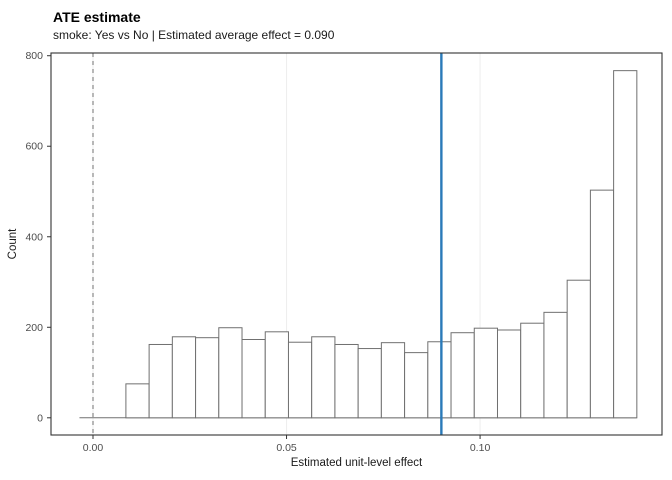 Image resolution: width=672 pixels, height=480 pixels. What do you see at coordinates (480, 448) in the screenshot?
I see `x-tick-label: 0.10` at bounding box center [480, 448].